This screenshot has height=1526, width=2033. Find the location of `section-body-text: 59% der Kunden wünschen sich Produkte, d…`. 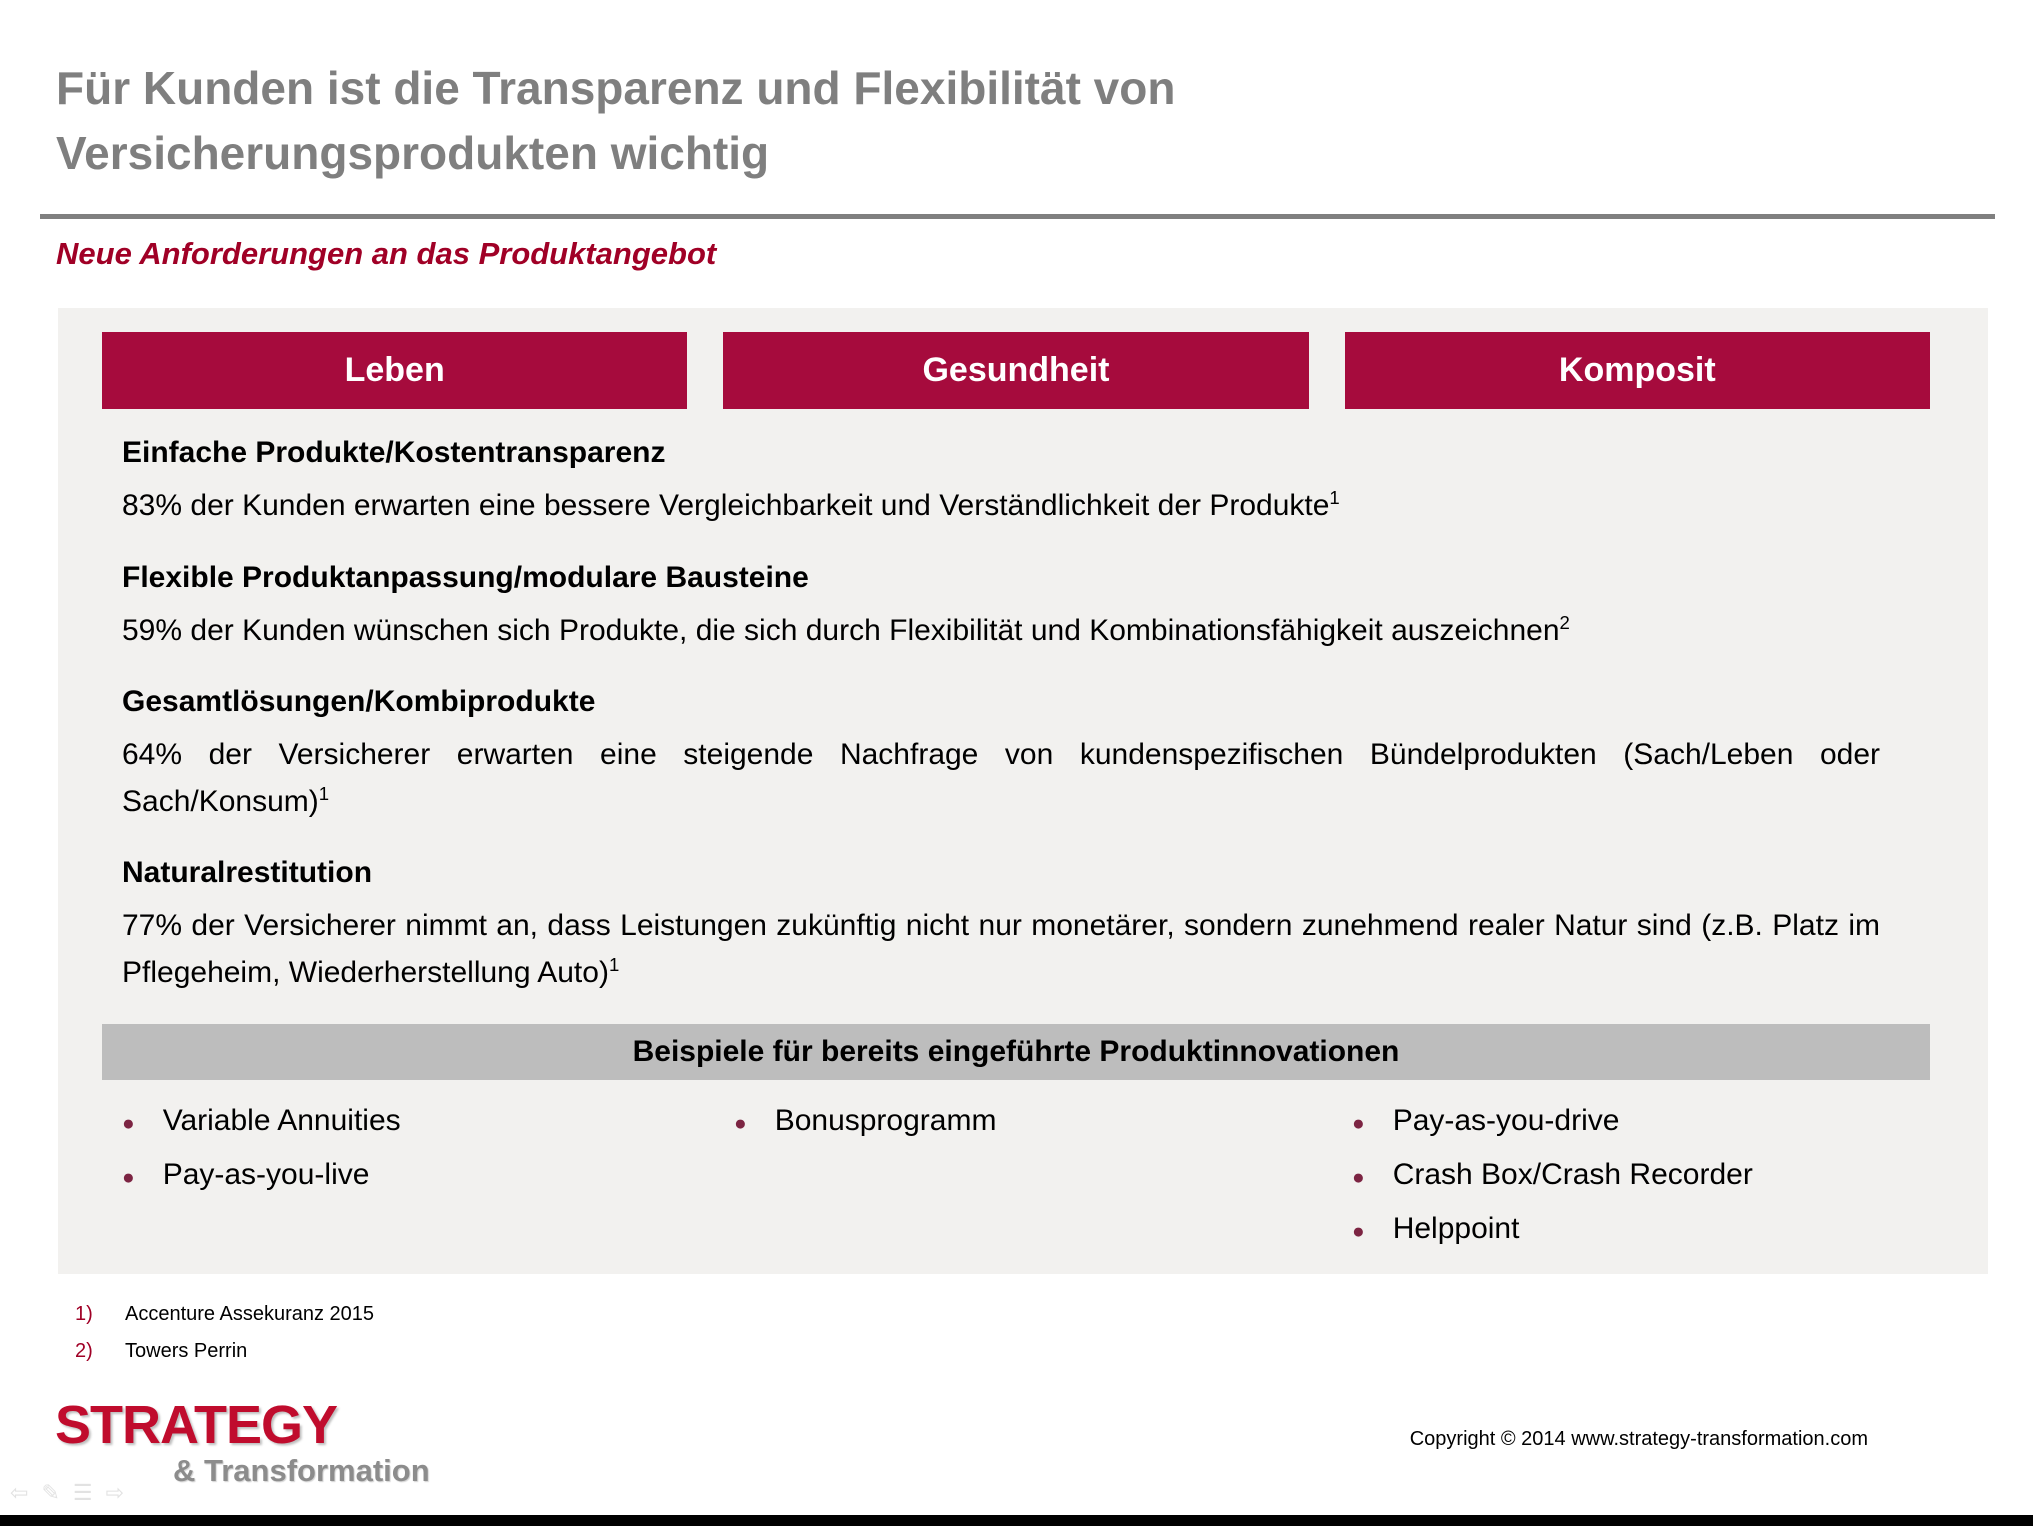

section-body-text: 59% der Kunden wünschen sich Produkte, d… is located at coordinates (841, 630).